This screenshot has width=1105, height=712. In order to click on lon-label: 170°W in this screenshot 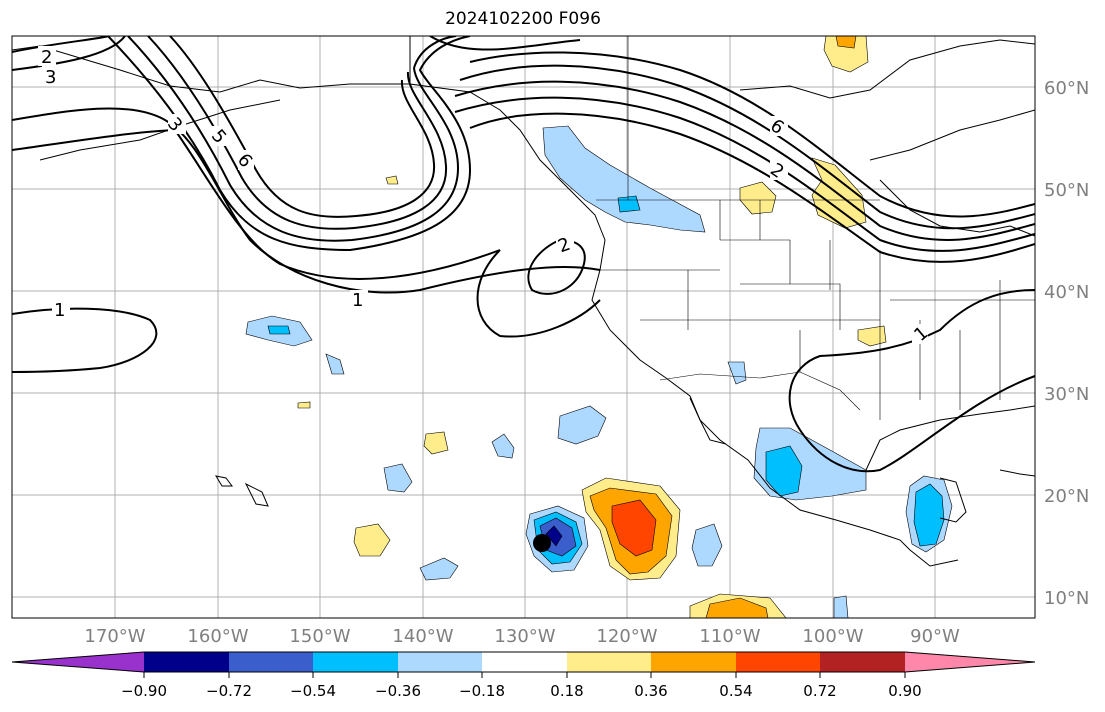, I will do `click(114, 636)`.